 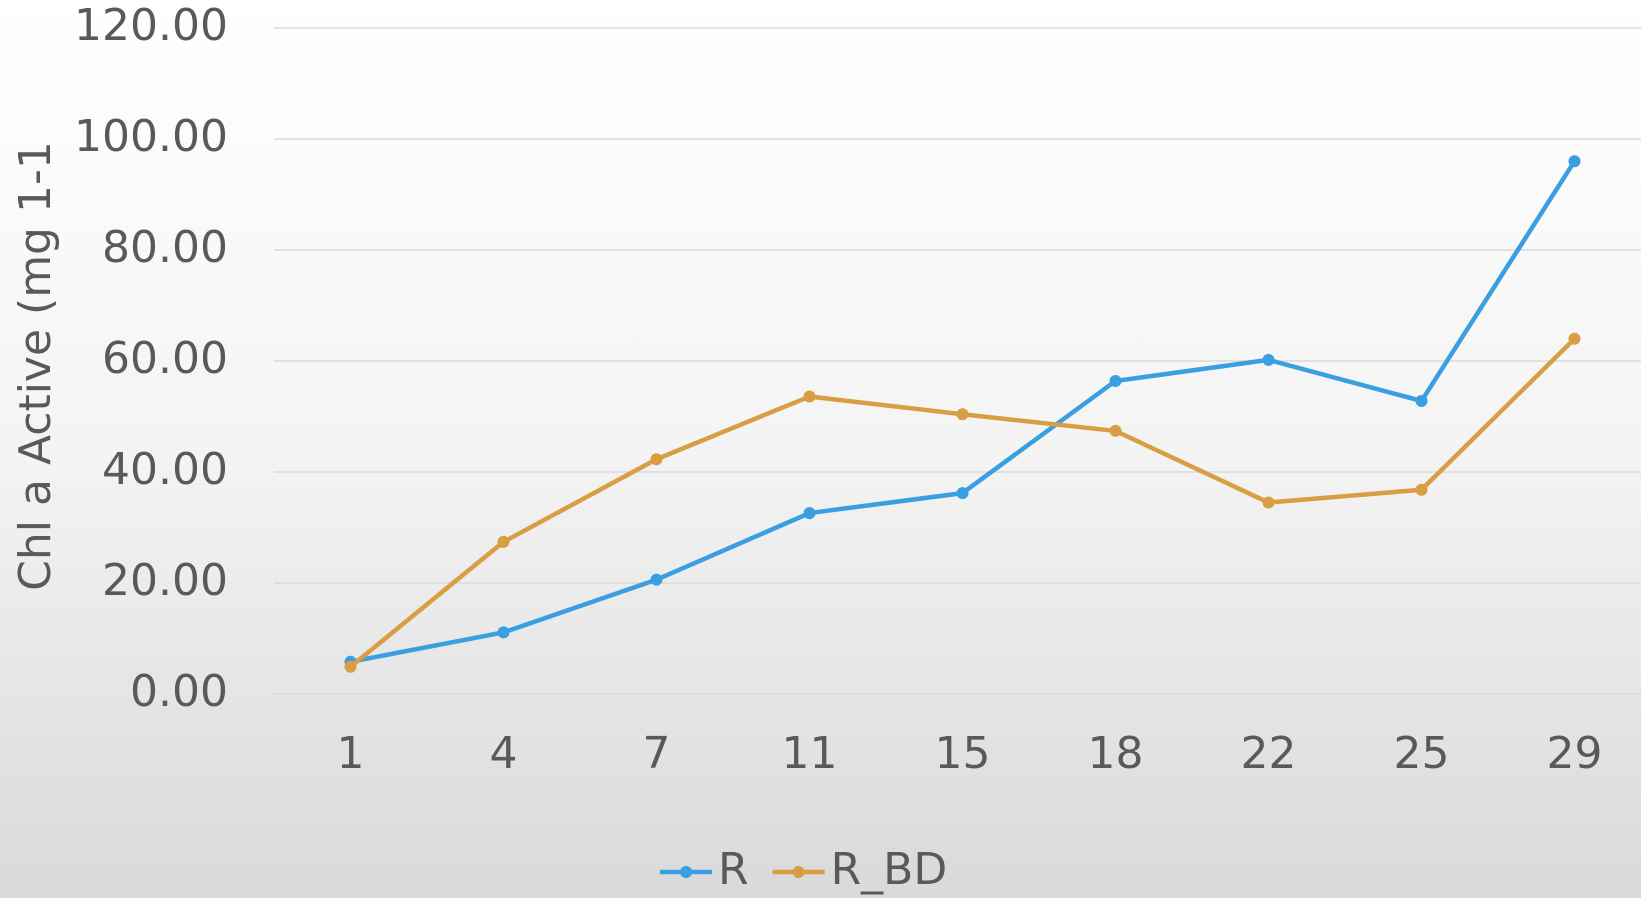 I want to click on x-tick-label: 18, so click(x=1116, y=753).